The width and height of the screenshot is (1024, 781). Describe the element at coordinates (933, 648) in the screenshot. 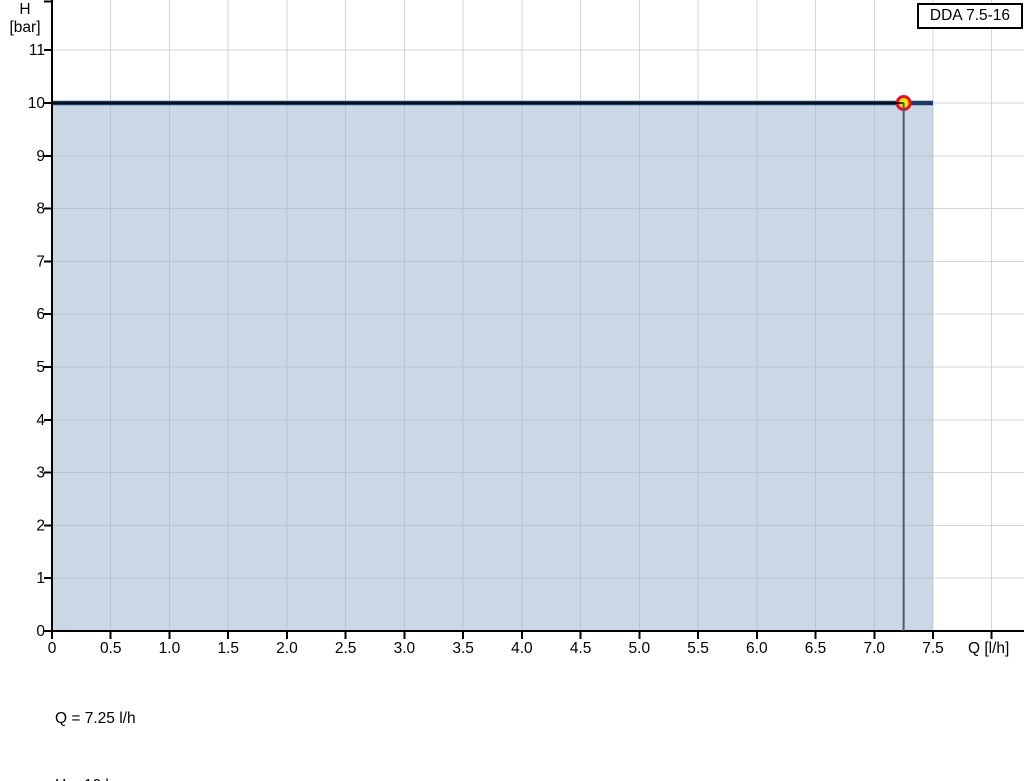

I see `x-tick-label: 7.5` at that location.